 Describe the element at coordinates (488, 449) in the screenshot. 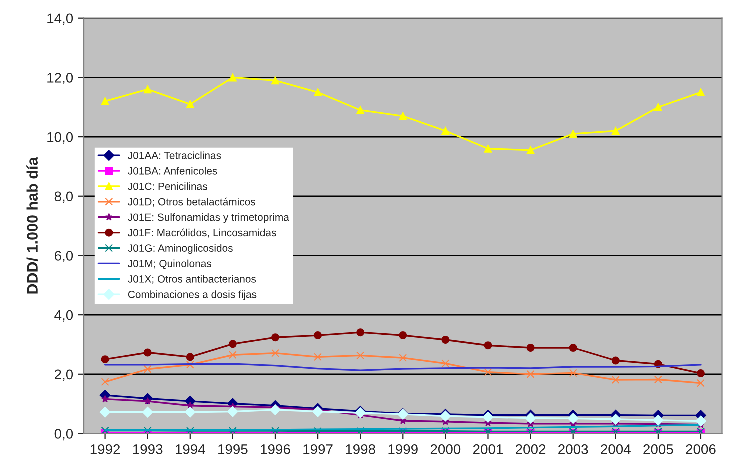

I see `x-tick-label: 2001` at that location.